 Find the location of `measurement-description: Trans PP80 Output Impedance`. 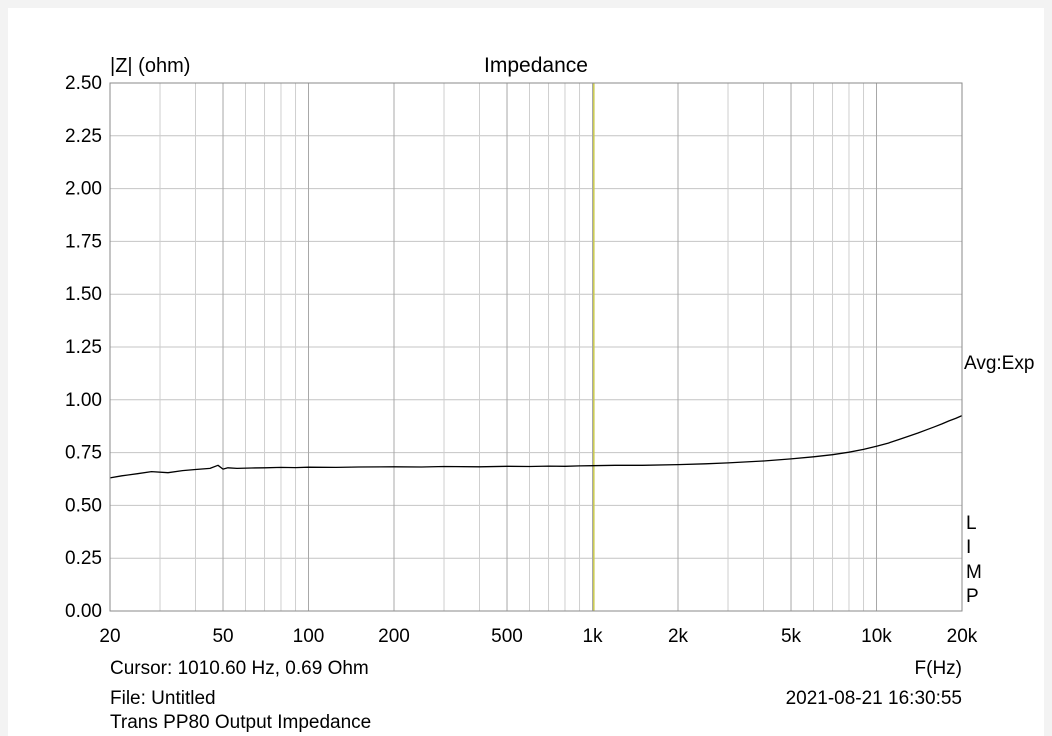

measurement-description: Trans PP80 Output Impedance is located at coordinates (240, 722).